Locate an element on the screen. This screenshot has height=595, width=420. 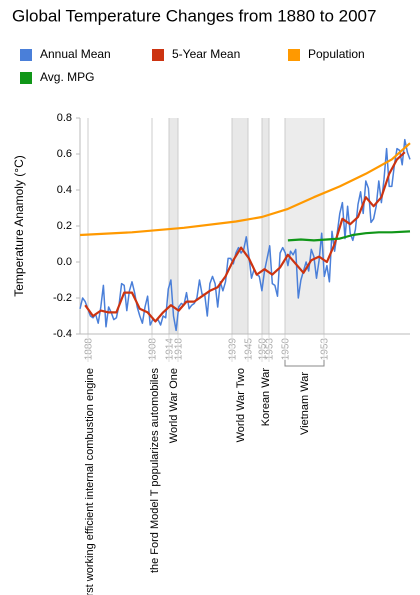
event-label: World War One is located at coordinates (174, 405).